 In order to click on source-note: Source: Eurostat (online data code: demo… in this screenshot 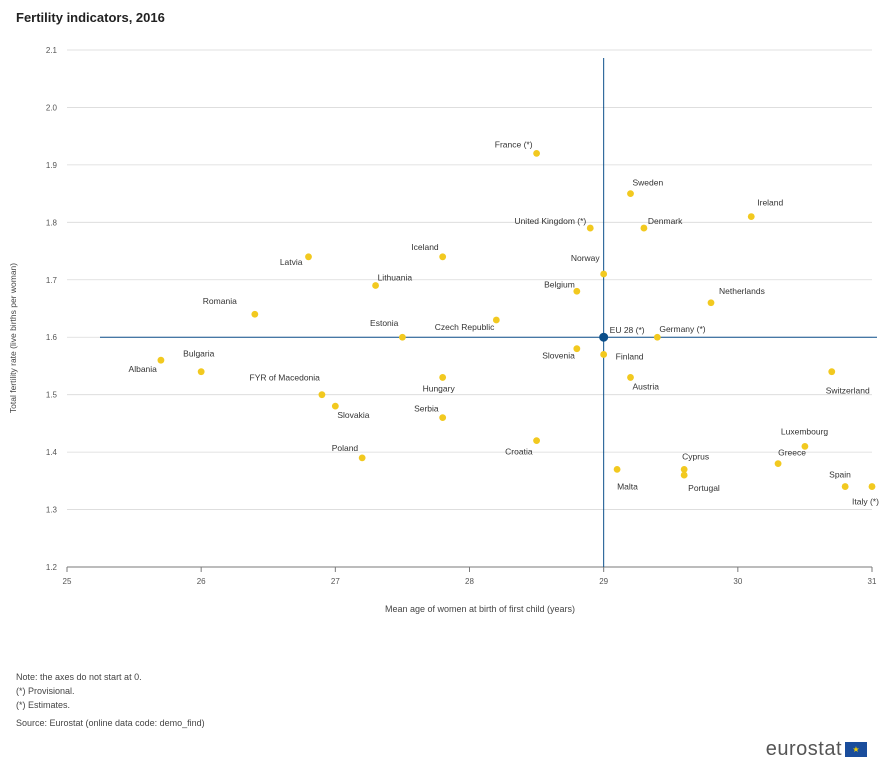, I will do `click(110, 723)`.